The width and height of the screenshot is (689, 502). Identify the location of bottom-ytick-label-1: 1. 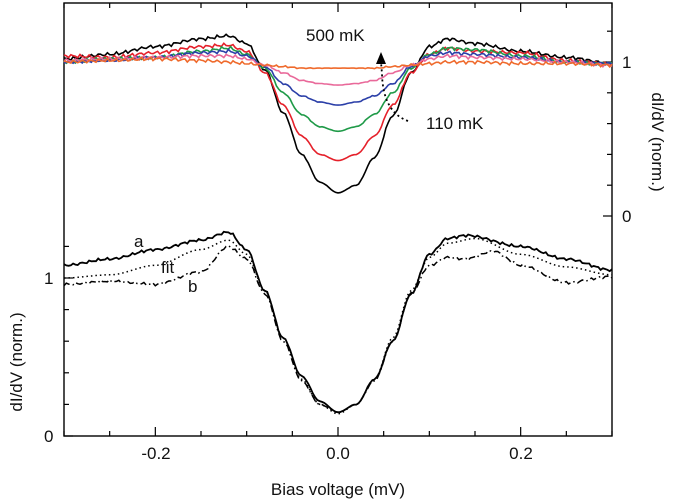
(48, 278).